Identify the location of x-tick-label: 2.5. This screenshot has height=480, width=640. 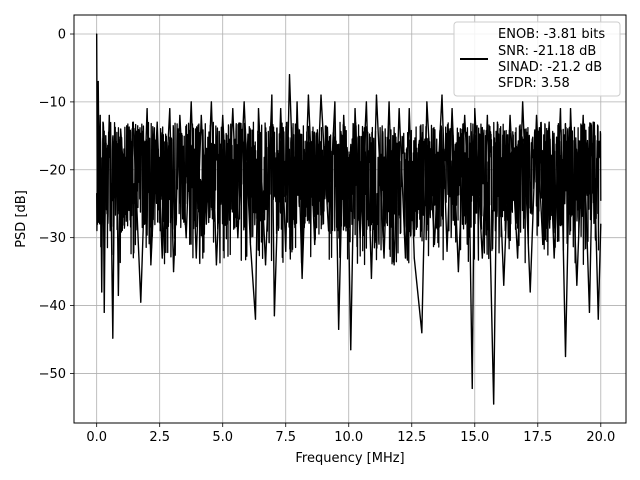
(159, 437).